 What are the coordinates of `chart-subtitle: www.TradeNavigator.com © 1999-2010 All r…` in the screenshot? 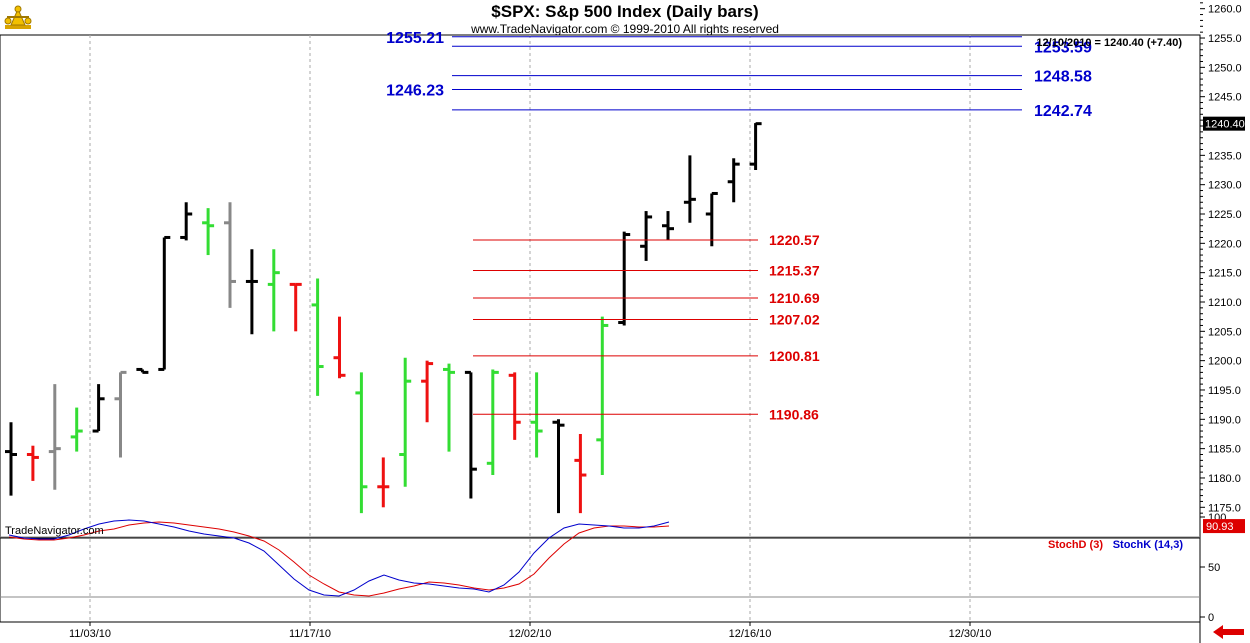 It's located at (625, 29).